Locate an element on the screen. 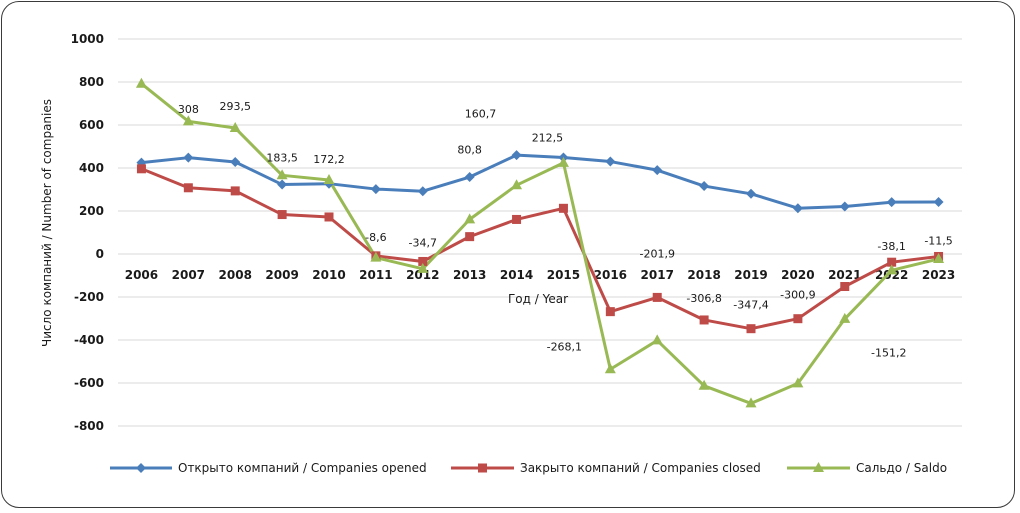 This screenshot has height=513, width=1020. x-axis-label: Год / Year is located at coordinates (538, 299).